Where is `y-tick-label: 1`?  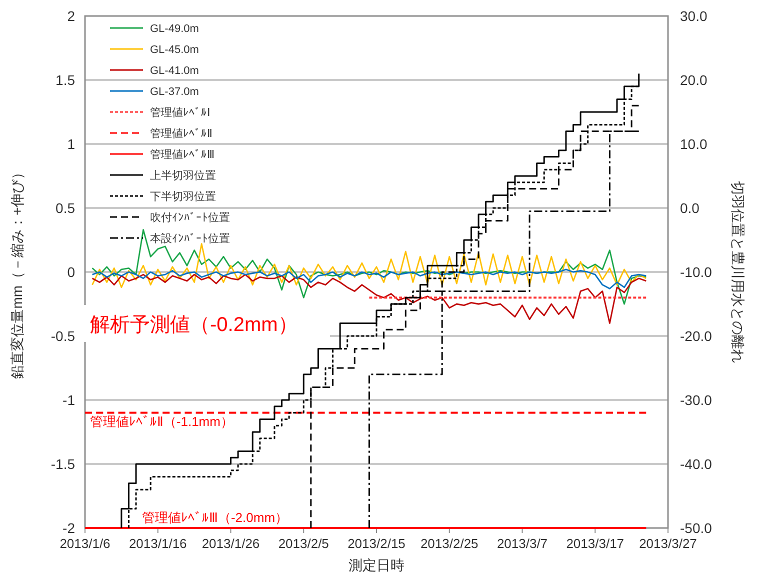
y-tick-label: 1 is located at coordinates (71, 144).